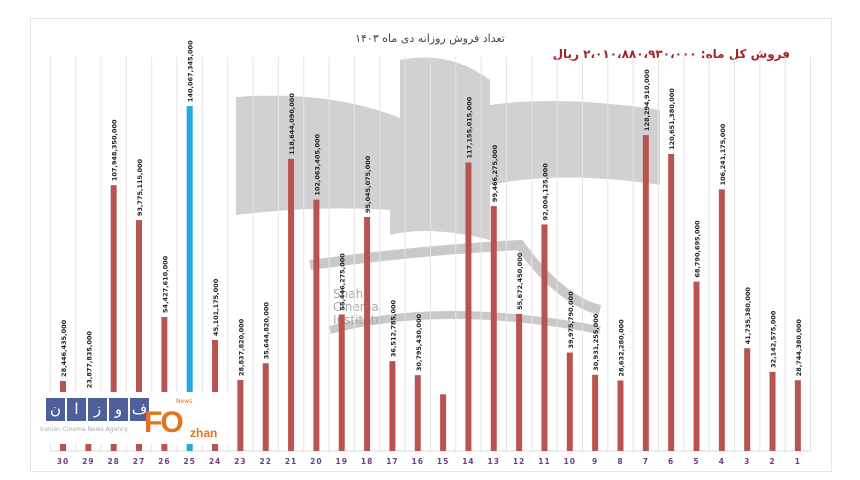 The image size is (860, 480). What do you see at coordinates (97, 409) in the screenshot?
I see `logo-letter: ز` at bounding box center [97, 409].